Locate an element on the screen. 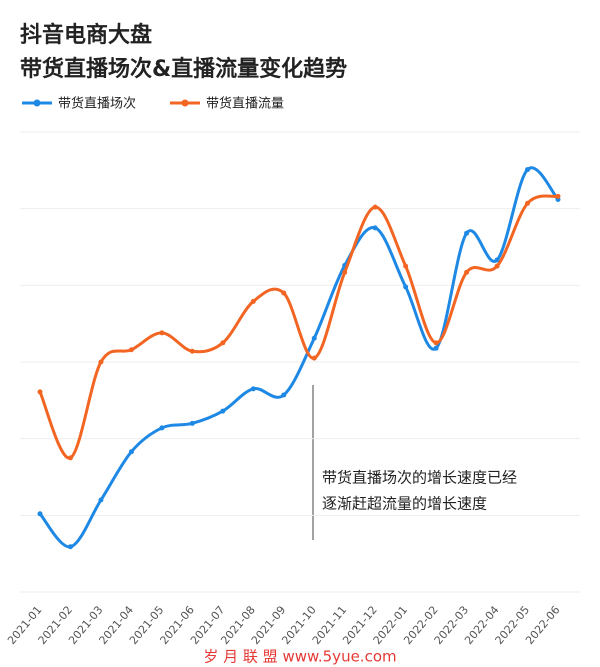 The height and width of the screenshot is (667, 600). chart-subtitle: 带货直播场次&直播流量变化趋势 is located at coordinates (183, 69).